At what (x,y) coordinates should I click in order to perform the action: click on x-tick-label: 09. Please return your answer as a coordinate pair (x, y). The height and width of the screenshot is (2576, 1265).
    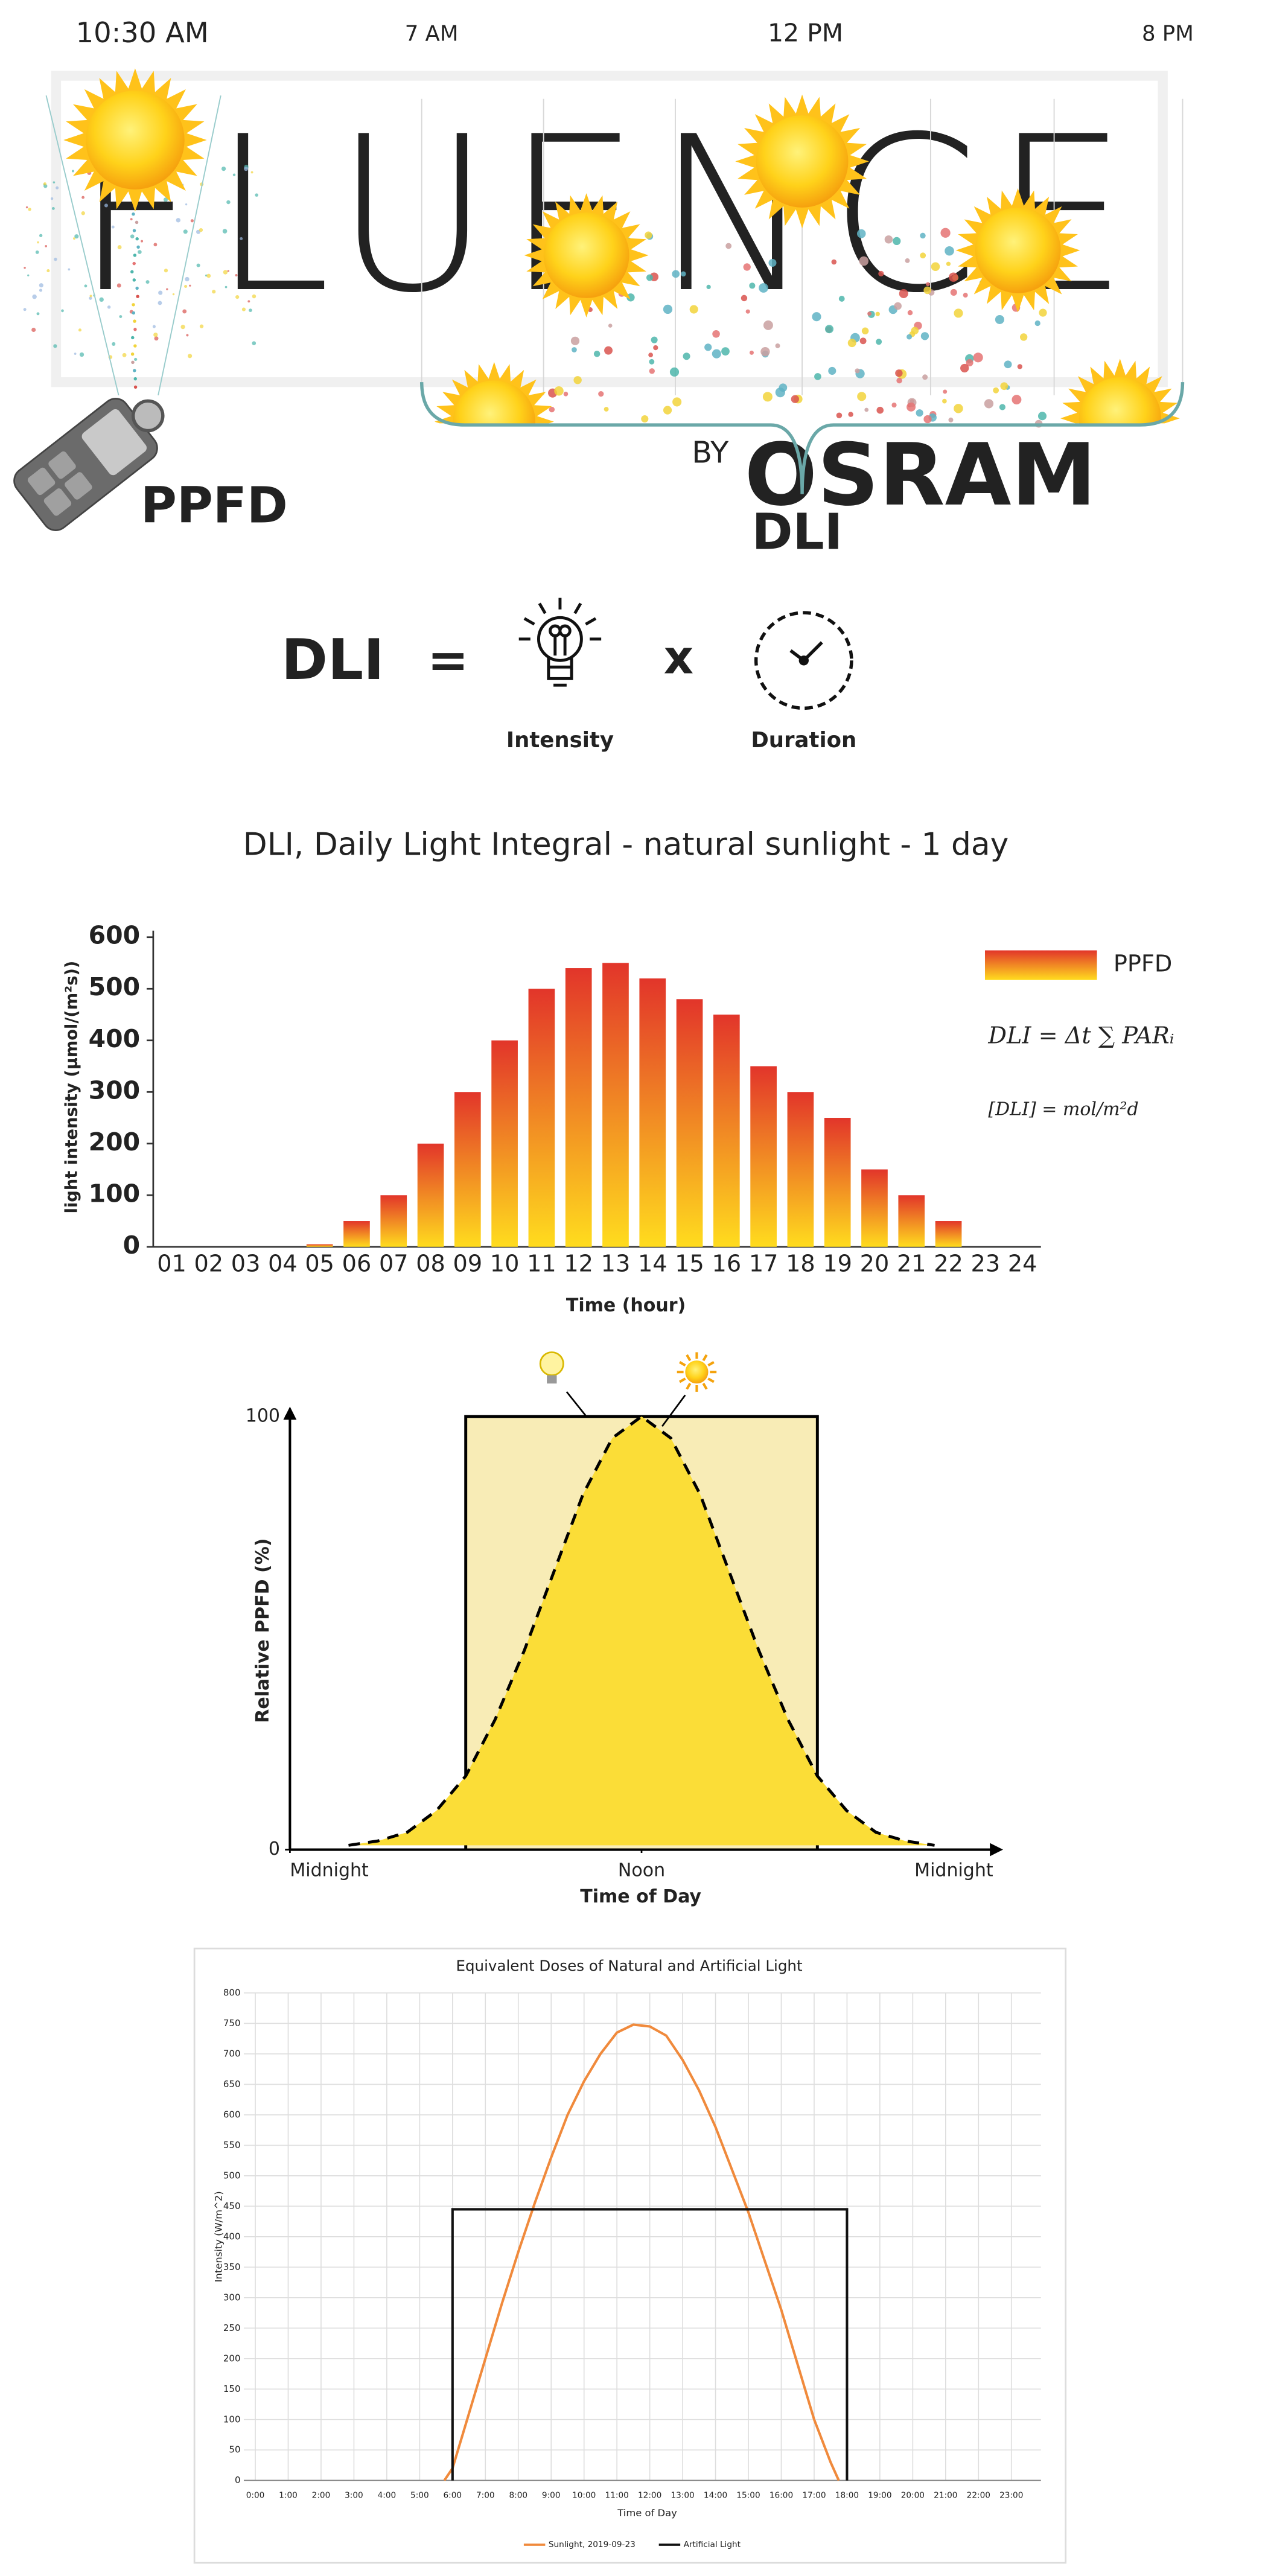
    Looking at the image, I should click on (468, 1264).